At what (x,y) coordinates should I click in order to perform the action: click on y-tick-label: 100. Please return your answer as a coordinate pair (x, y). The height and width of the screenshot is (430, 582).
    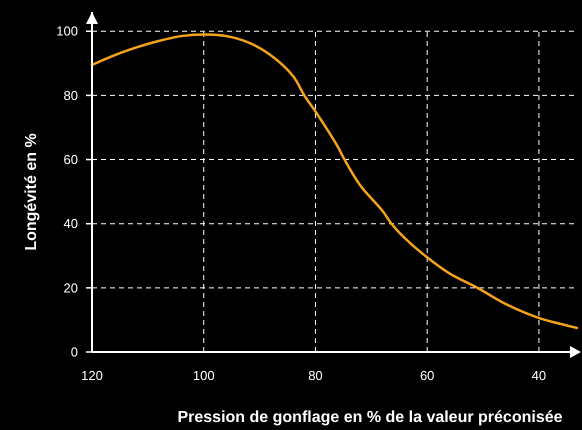
    Looking at the image, I should click on (67, 31).